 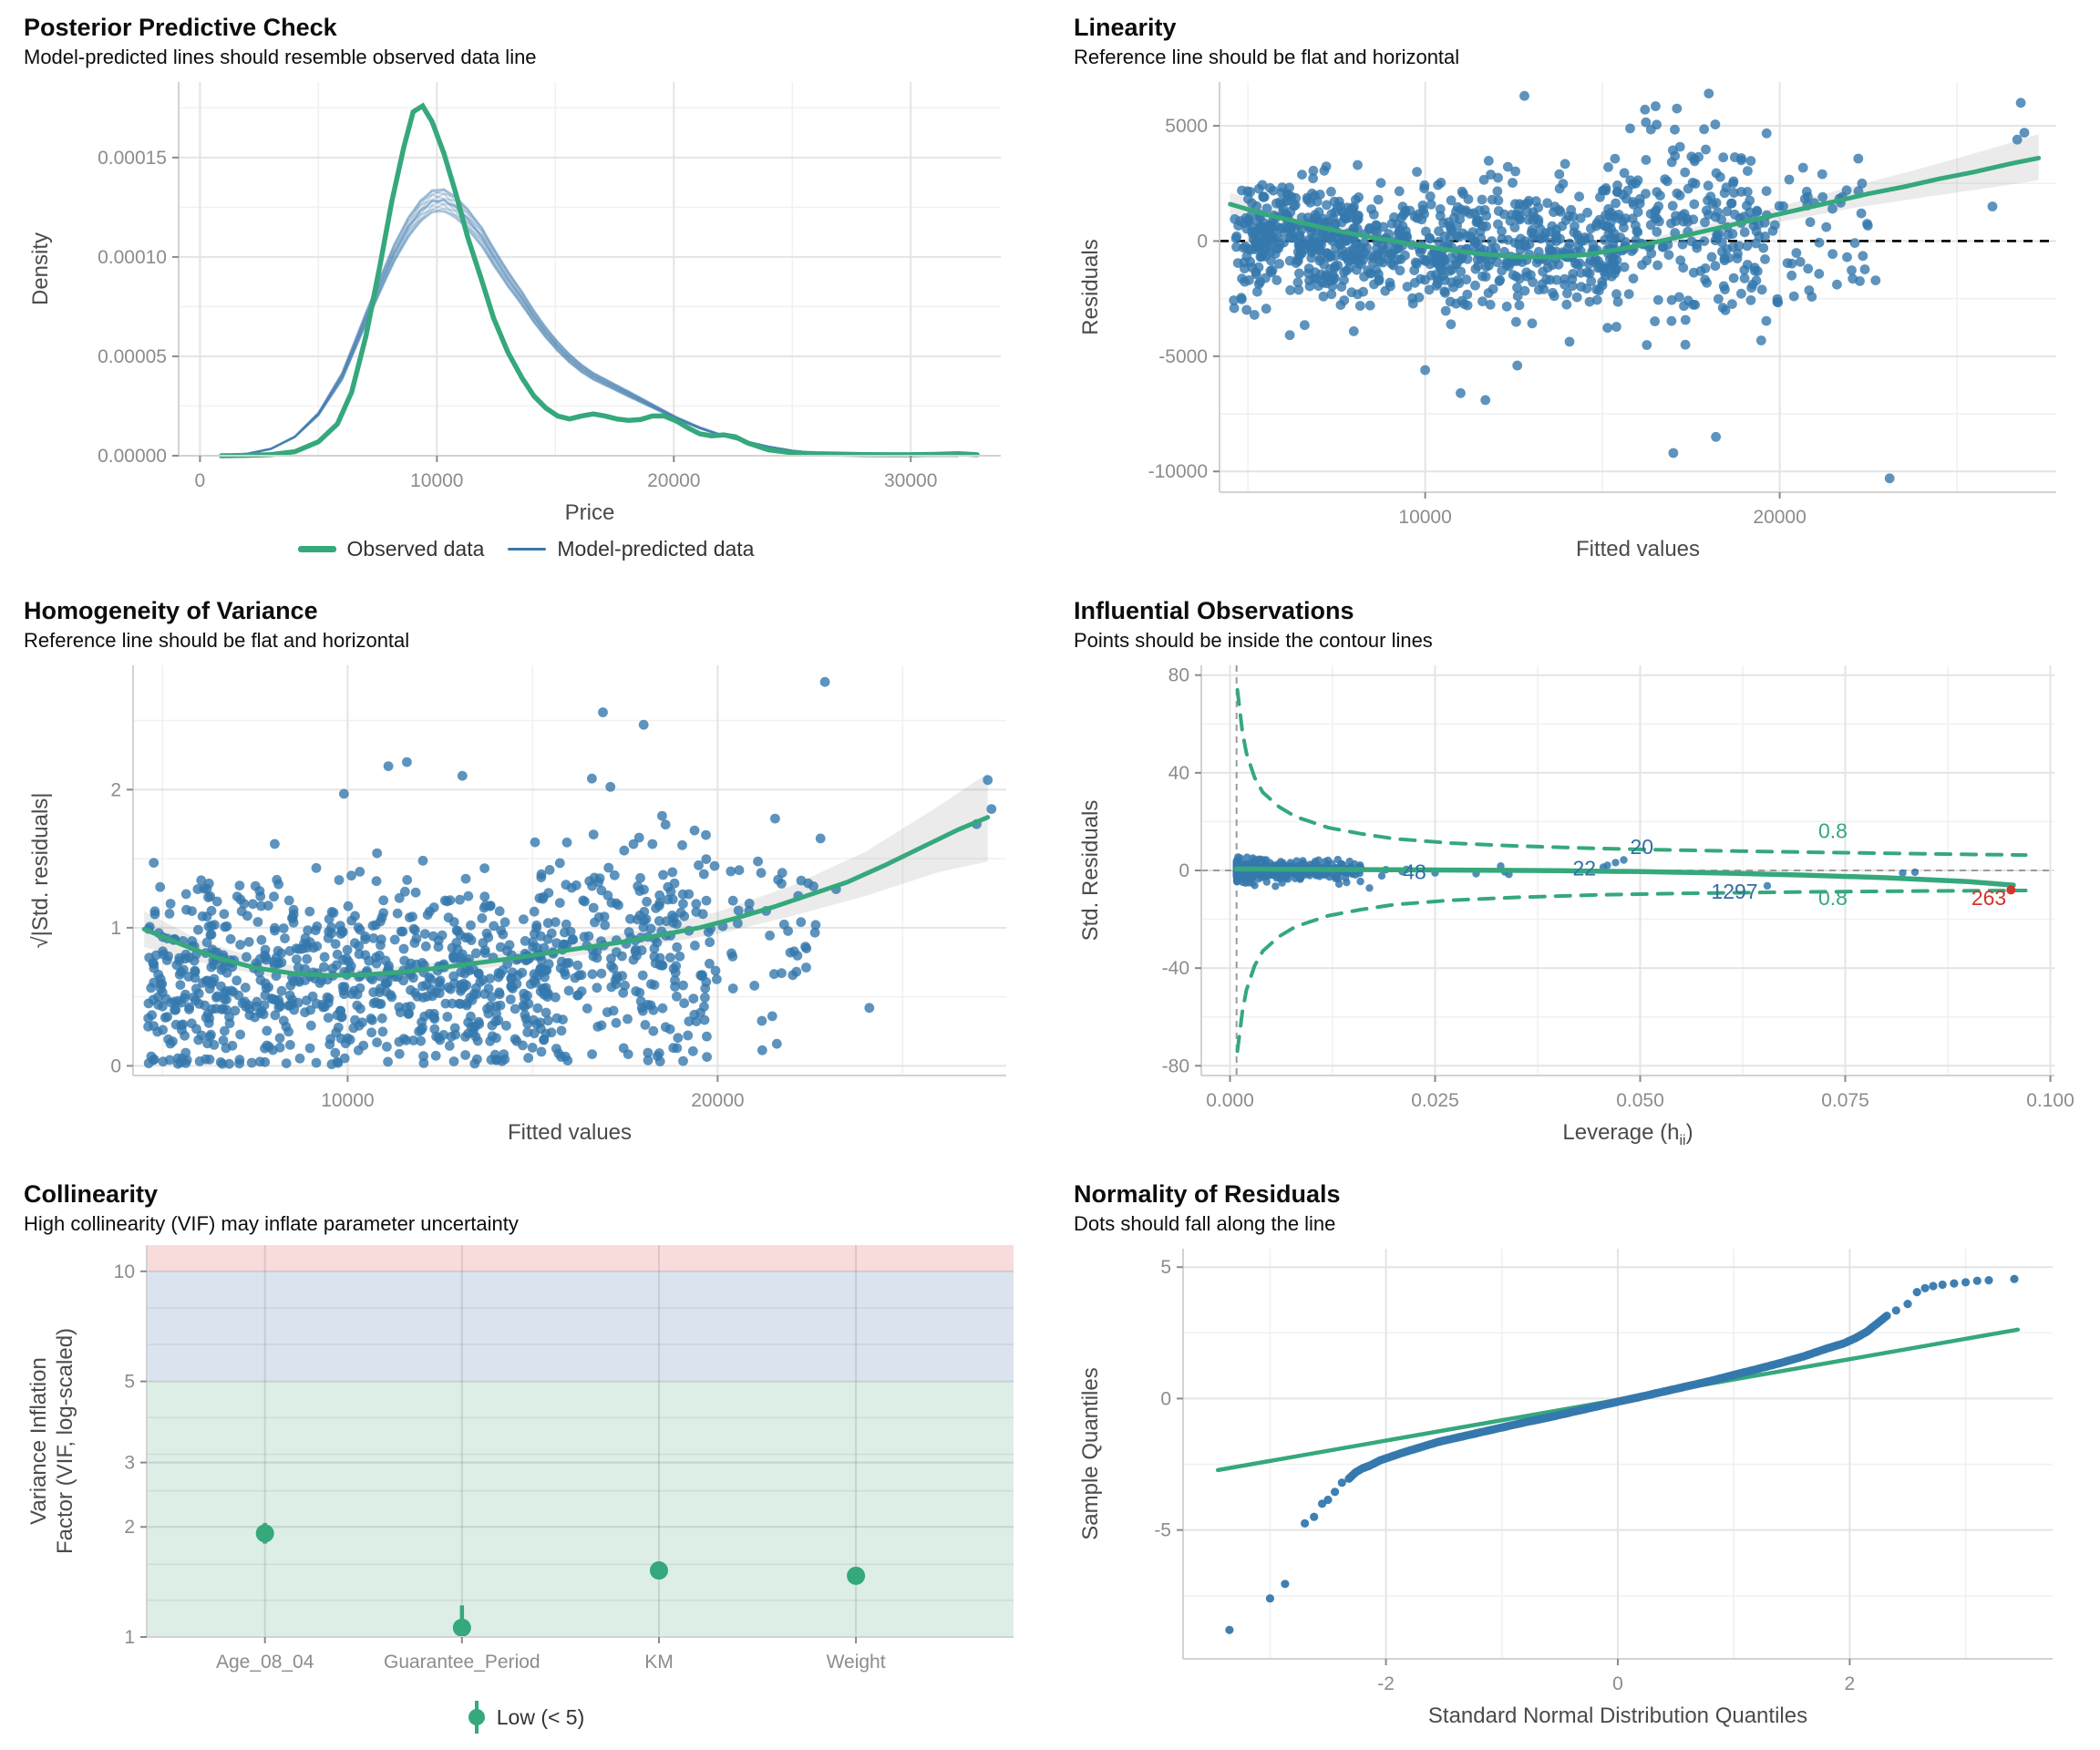 What do you see at coordinates (125, 1272) in the screenshot?
I see `svg-text: 10` at bounding box center [125, 1272].